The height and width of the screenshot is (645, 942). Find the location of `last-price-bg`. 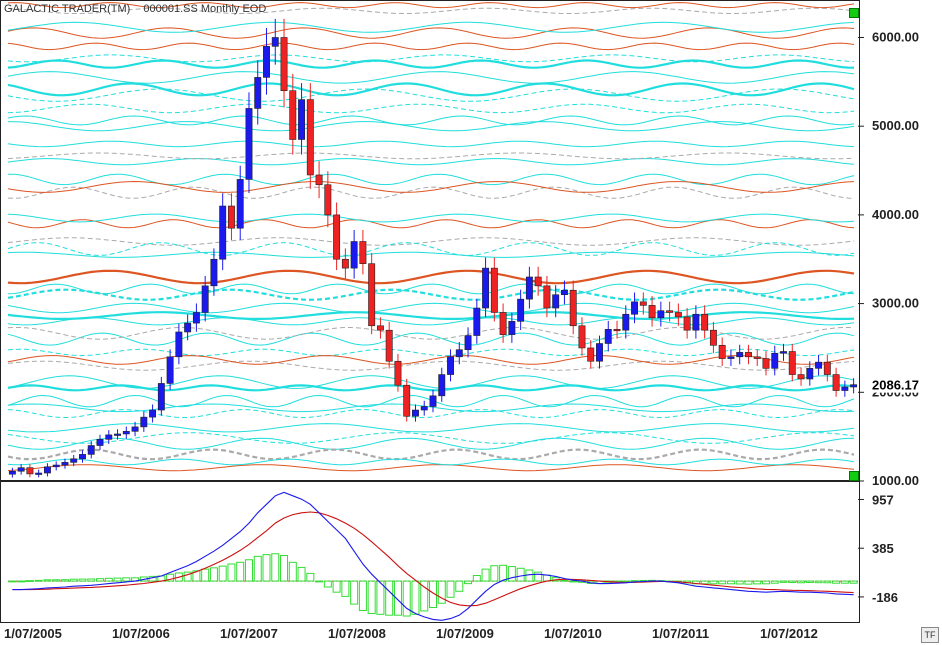

last-price-bg is located at coordinates (900, 384).